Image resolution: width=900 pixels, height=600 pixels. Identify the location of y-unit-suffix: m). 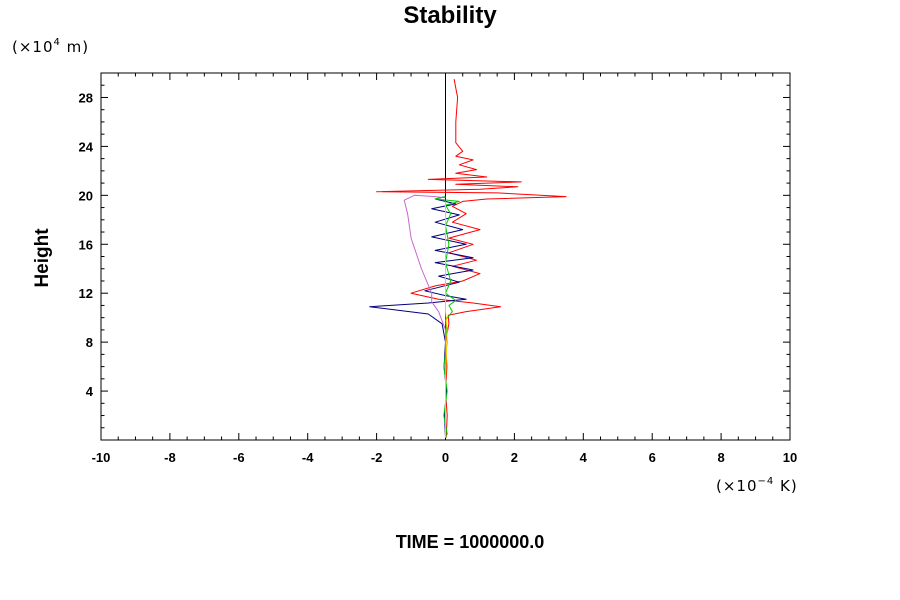
(75, 47).